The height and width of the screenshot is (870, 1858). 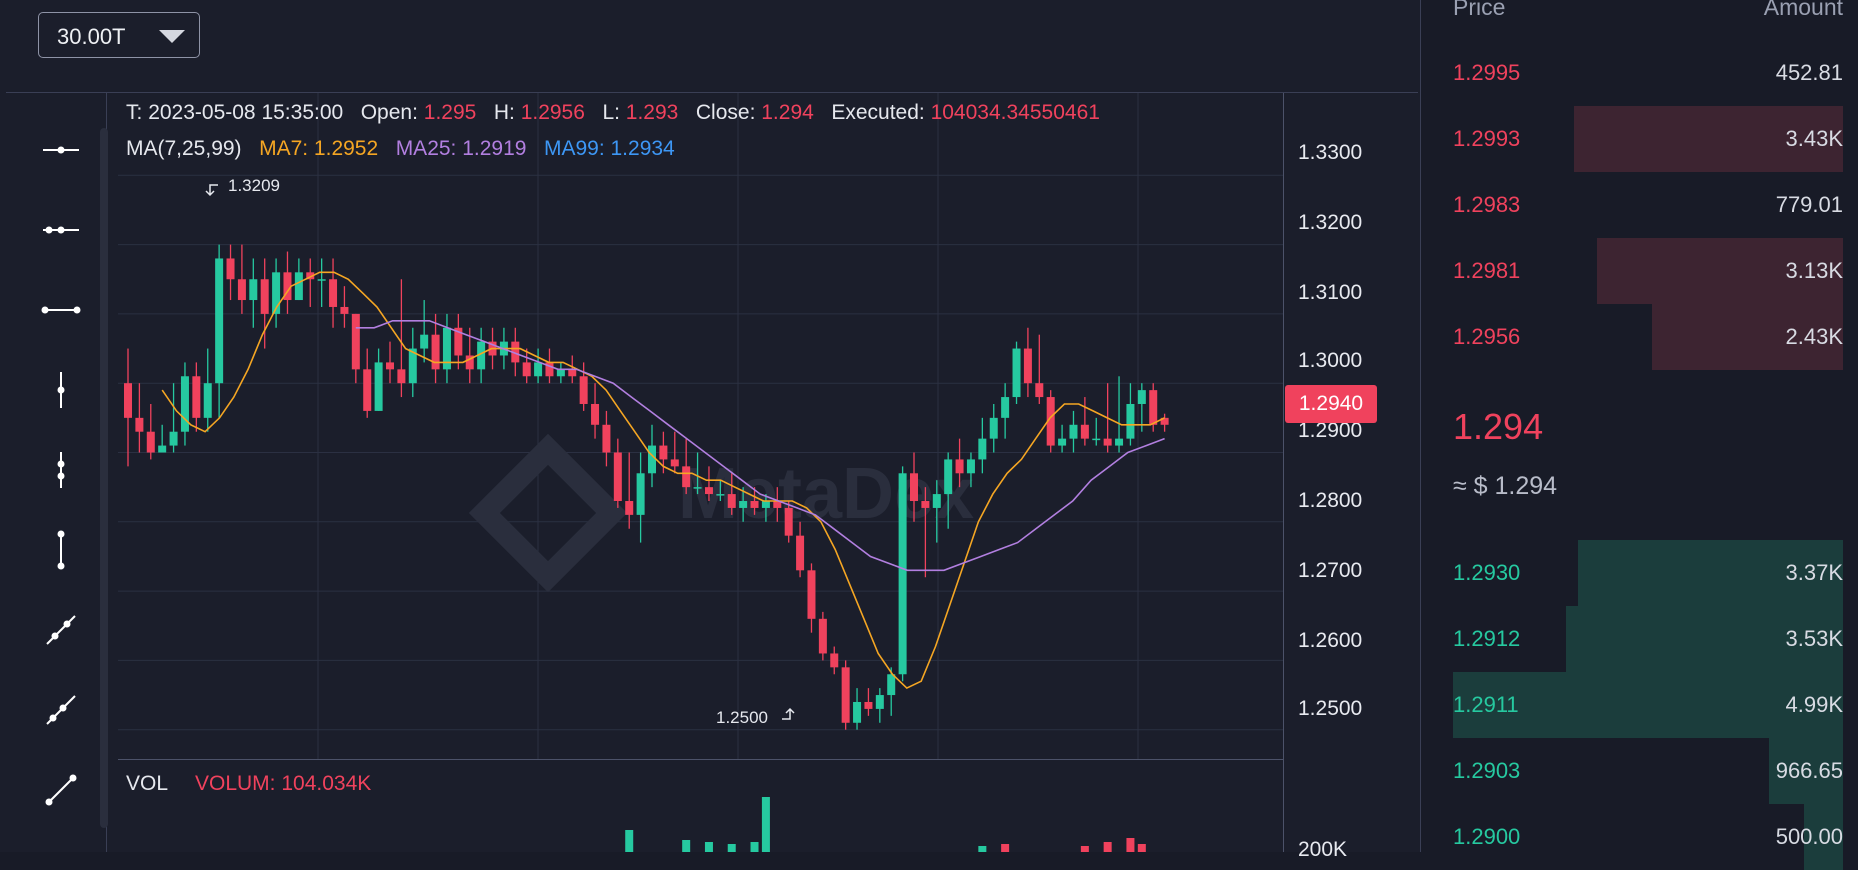 What do you see at coordinates (104, 478) in the screenshot?
I see `tools-scrollbar` at bounding box center [104, 478].